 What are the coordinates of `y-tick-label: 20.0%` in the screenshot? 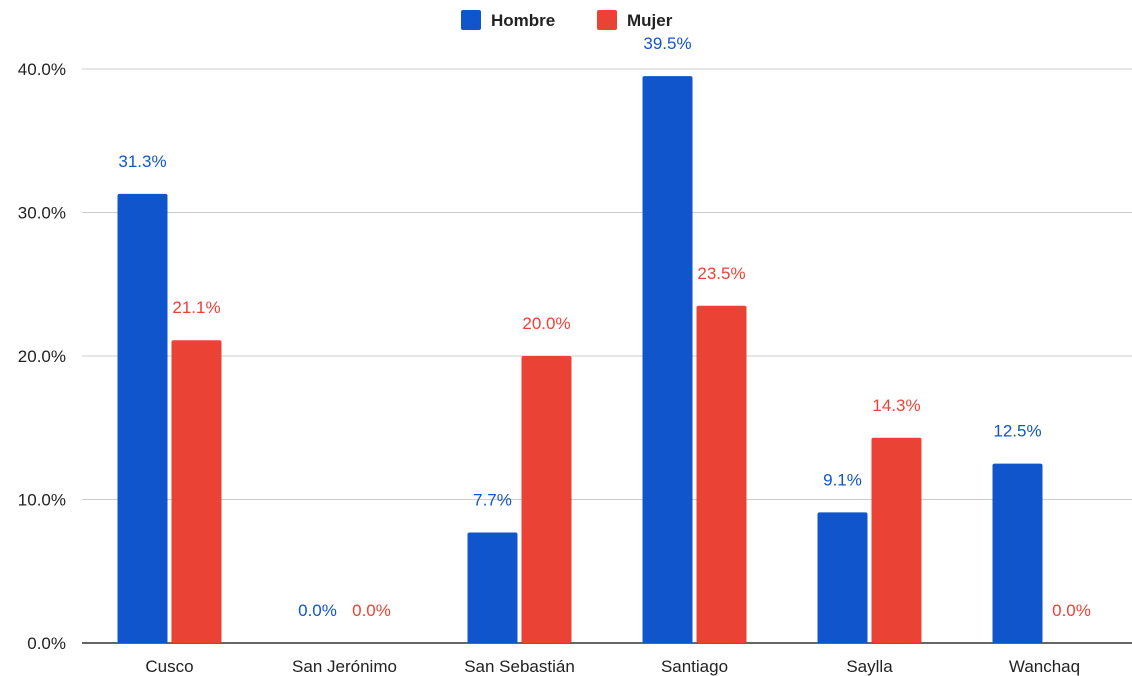 It's located at (42, 356).